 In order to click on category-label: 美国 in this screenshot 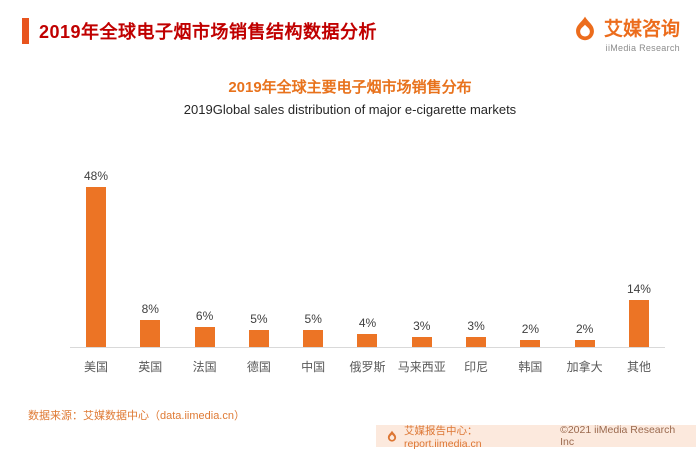, I will do `click(95, 367)`.